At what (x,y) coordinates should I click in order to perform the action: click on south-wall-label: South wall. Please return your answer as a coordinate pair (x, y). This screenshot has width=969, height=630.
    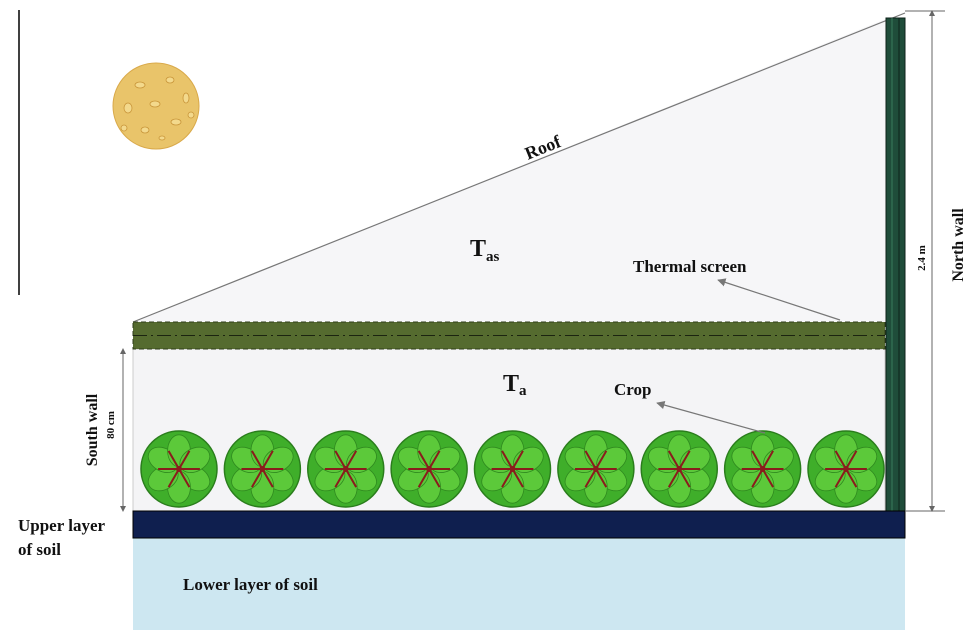
    Looking at the image, I should click on (92, 429).